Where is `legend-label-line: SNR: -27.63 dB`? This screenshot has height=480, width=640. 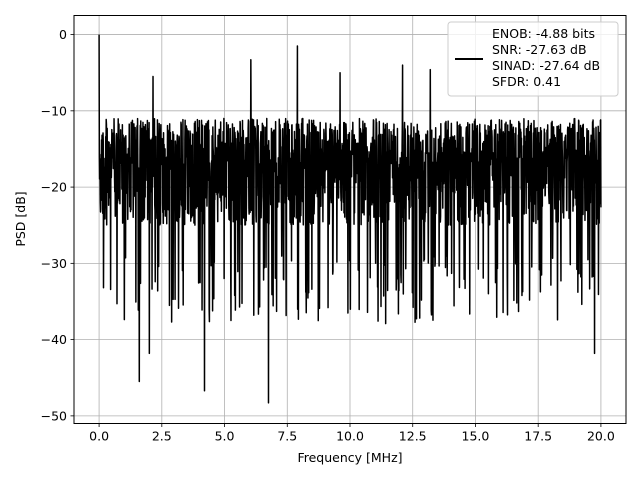 legend-label-line: SNR: -27.63 dB is located at coordinates (539, 49).